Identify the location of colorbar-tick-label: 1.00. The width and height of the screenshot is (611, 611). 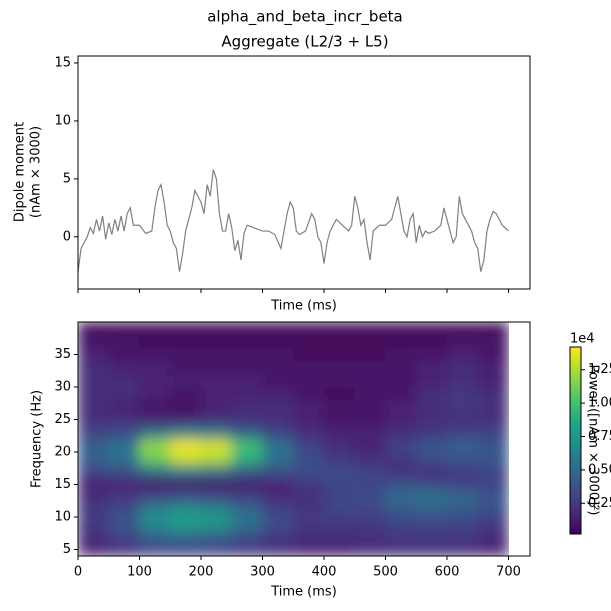
(599, 403).